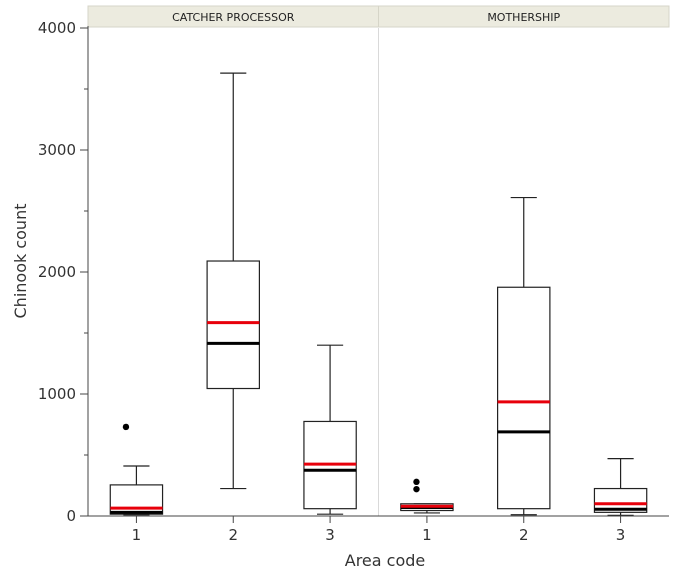 This screenshot has width=673, height=574. What do you see at coordinates (57, 28) in the screenshot?
I see `y-tick-label: 4000` at bounding box center [57, 28].